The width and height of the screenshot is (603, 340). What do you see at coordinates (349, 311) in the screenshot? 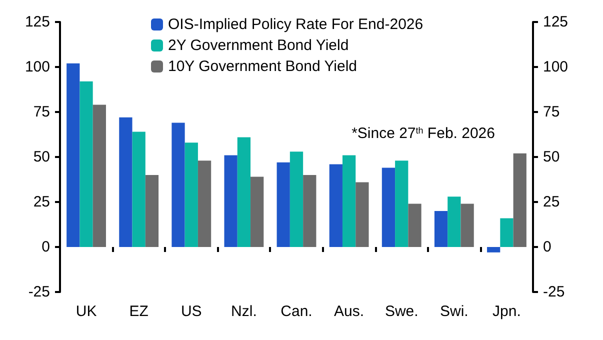
I see `x-tick-label: Aus.` at bounding box center [349, 311].